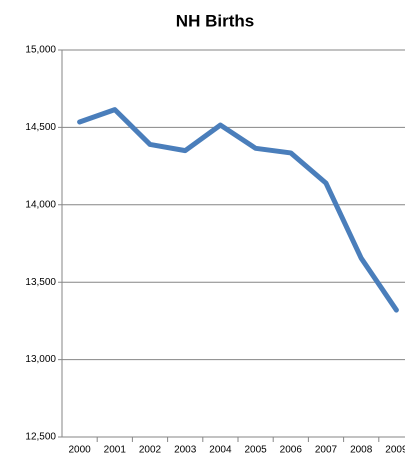 This screenshot has height=458, width=405. What do you see at coordinates (185, 450) in the screenshot?
I see `x-tick-label: 2003` at bounding box center [185, 450].